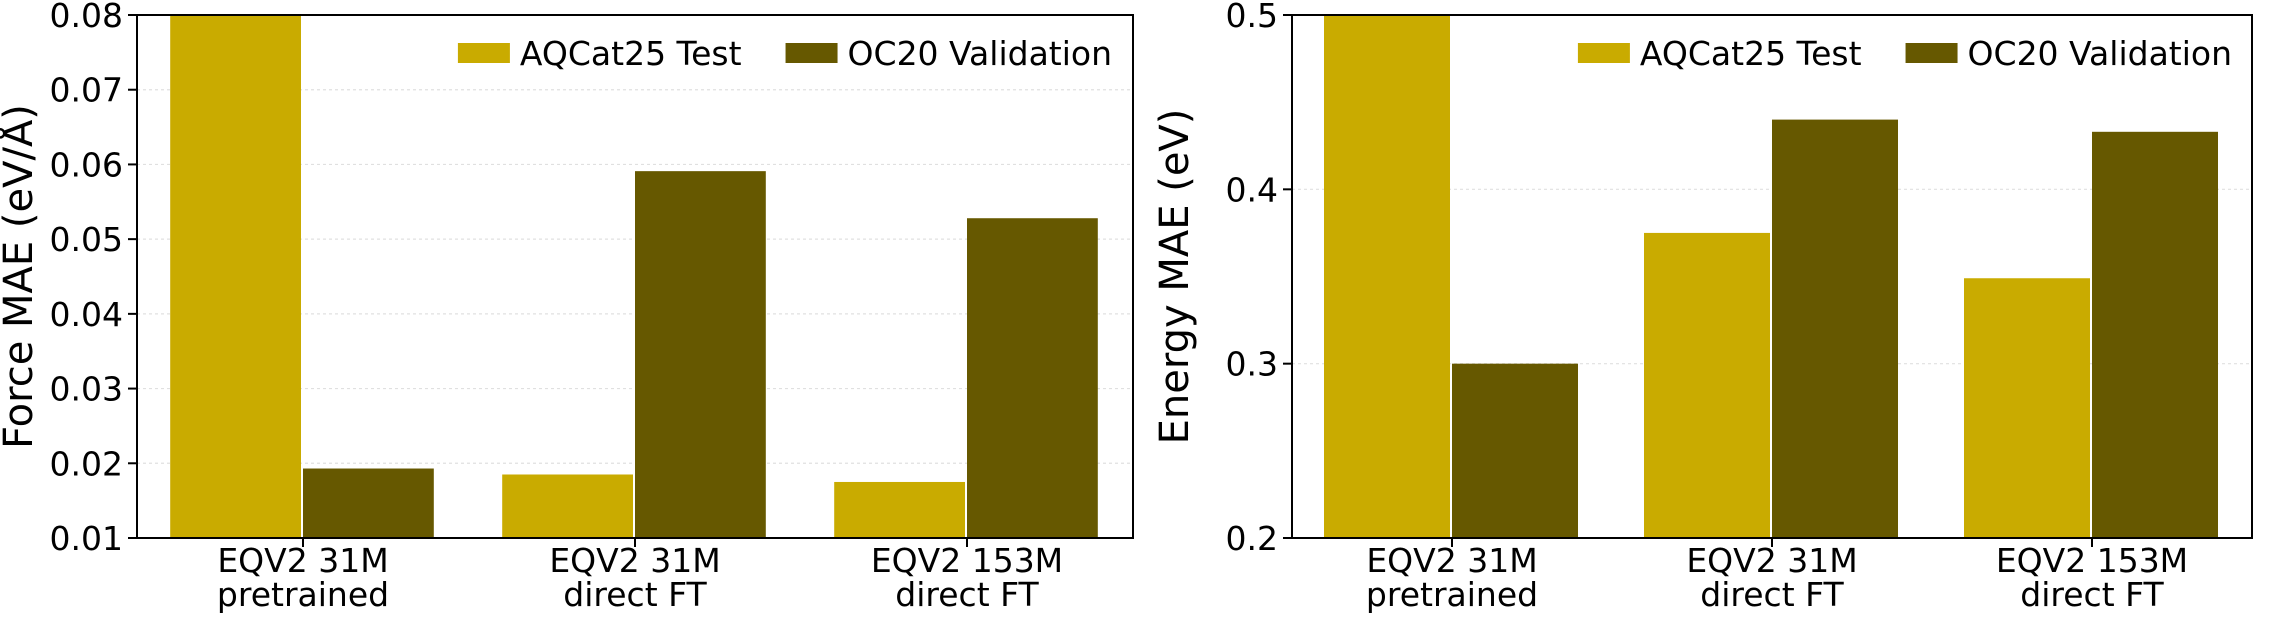  What do you see at coordinates (1252, 364) in the screenshot?
I see `y-tick-label: 0.3` at bounding box center [1252, 364].